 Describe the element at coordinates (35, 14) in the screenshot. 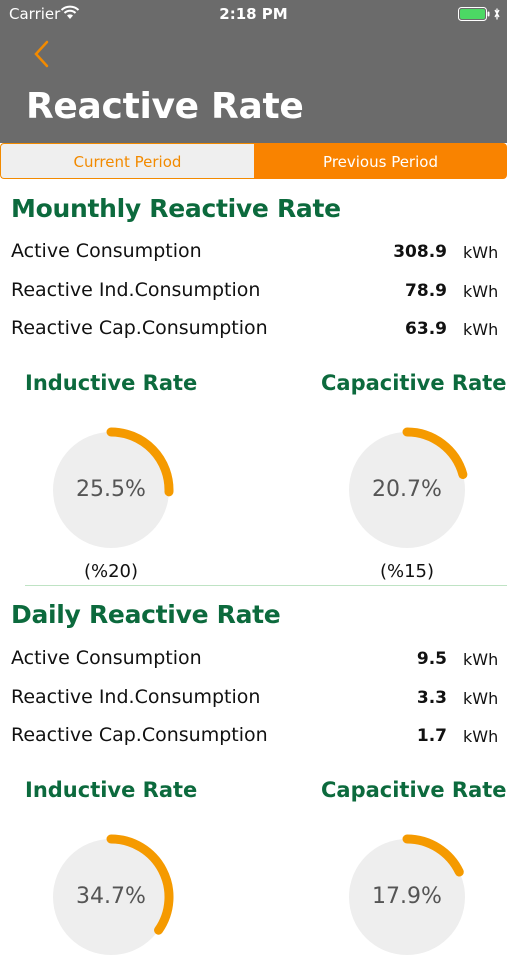

I see `carrier-label: Carrier` at that location.